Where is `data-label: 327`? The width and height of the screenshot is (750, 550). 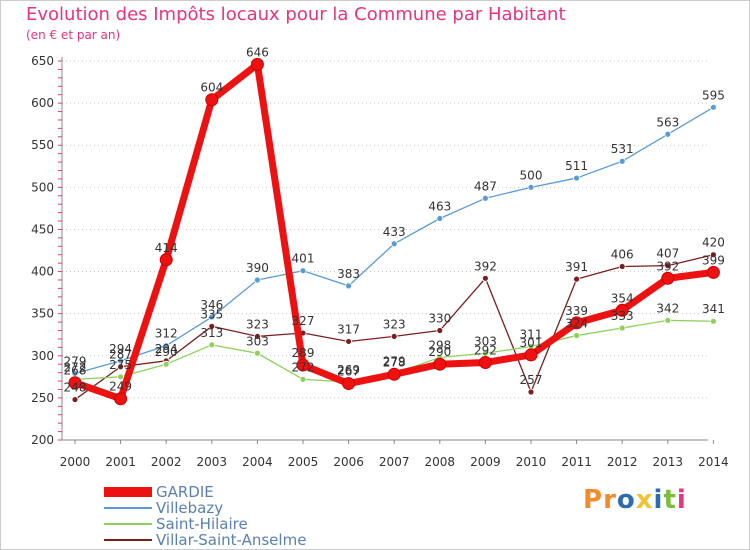
data-label: 327 is located at coordinates (303, 321).